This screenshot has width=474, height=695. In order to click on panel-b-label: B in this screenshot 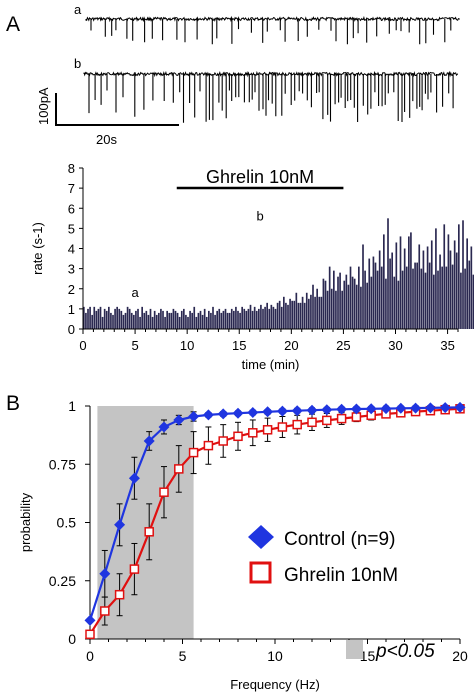, I will do `click(13, 403)`.